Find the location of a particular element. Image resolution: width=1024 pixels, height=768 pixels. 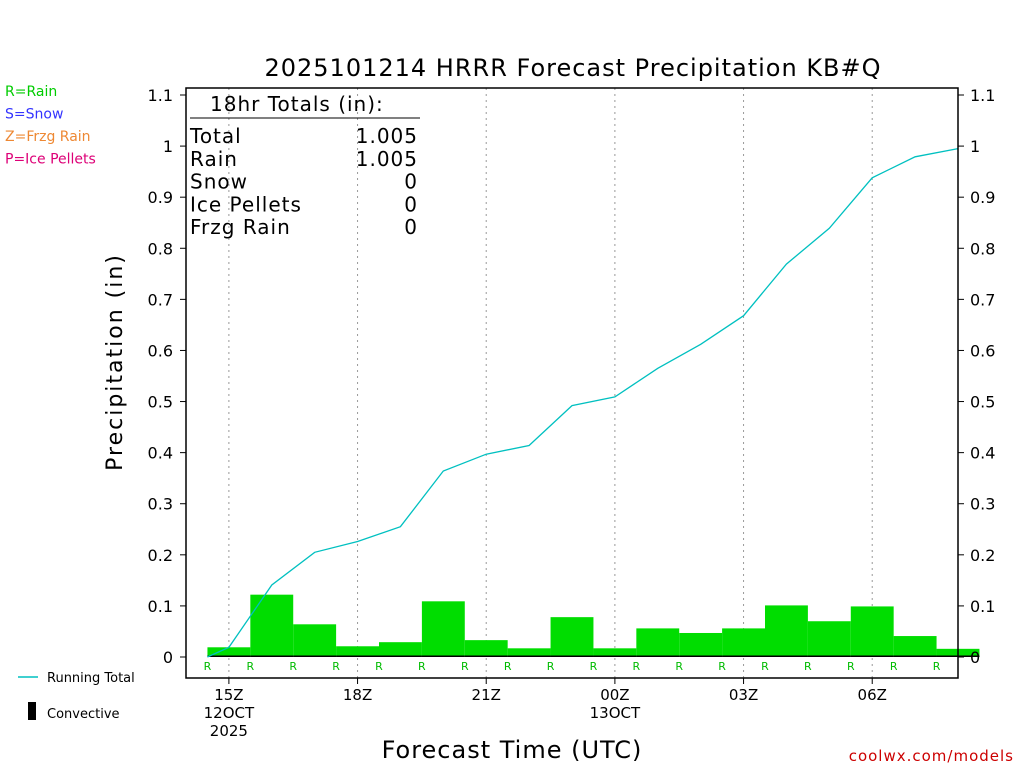

legend-label: Running Total is located at coordinates (91, 678).